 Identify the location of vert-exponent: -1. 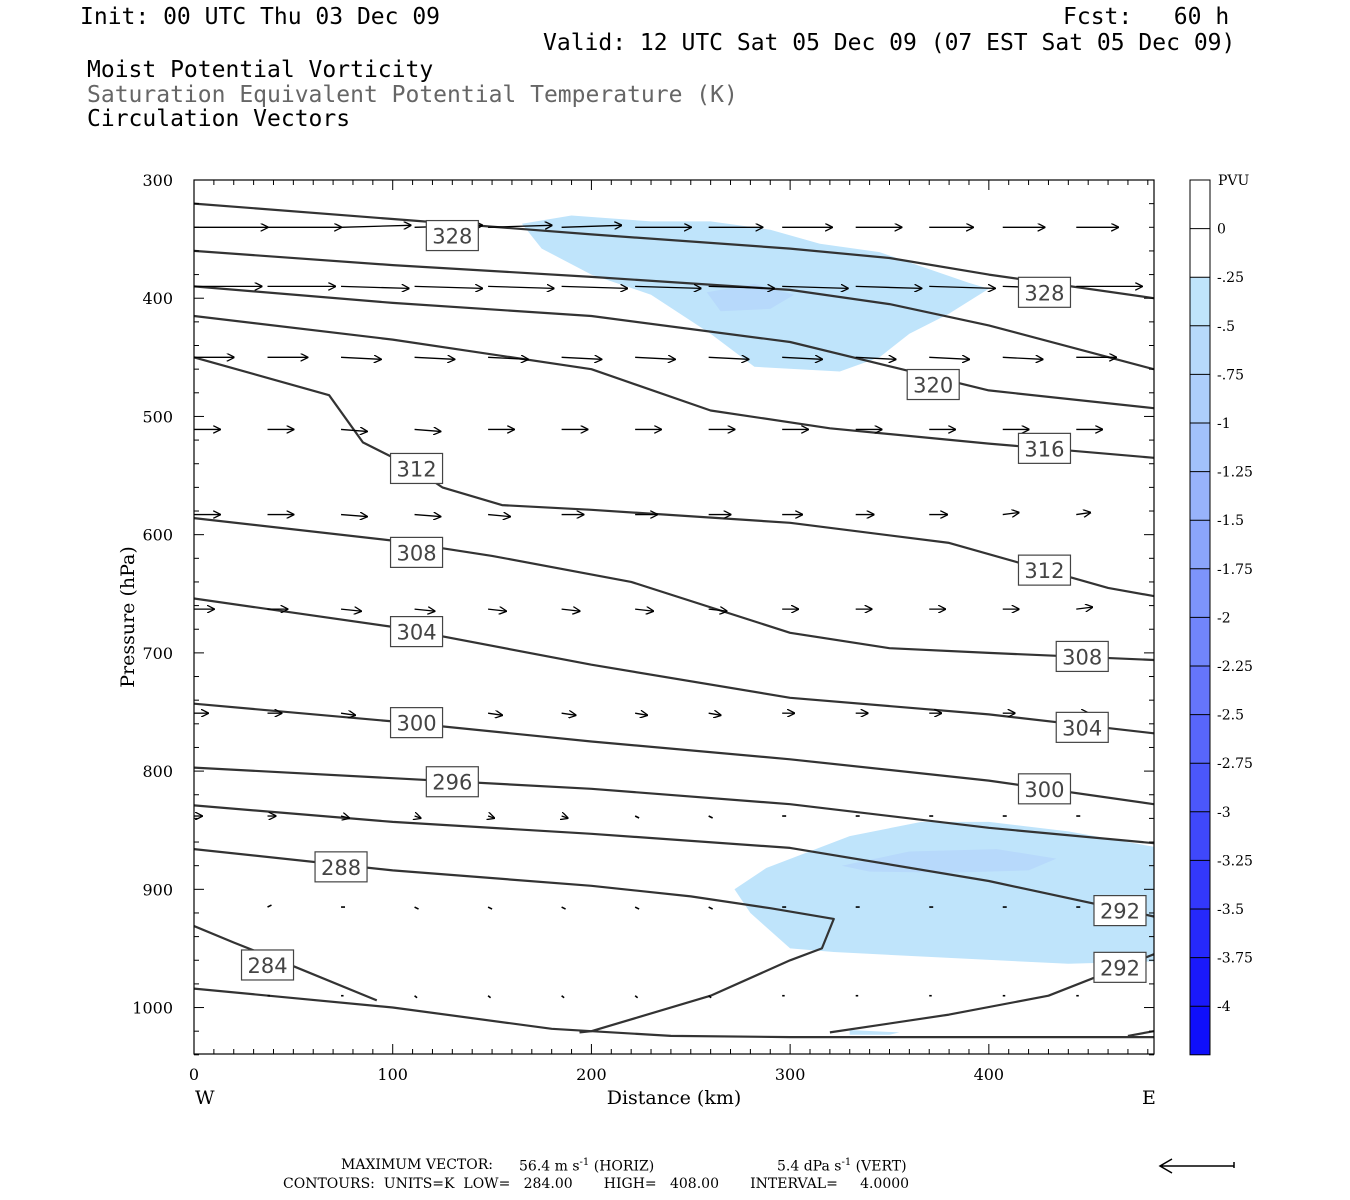
(846, 1162).